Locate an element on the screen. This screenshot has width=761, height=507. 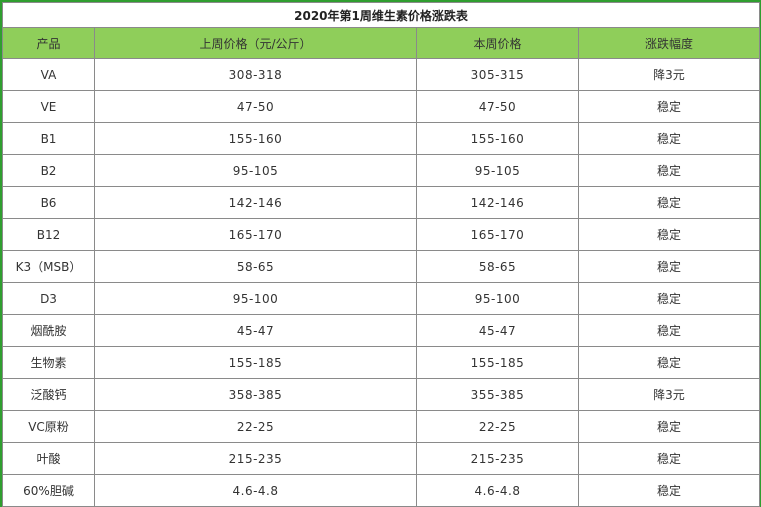
cell-product: D3 is located at coordinates (48, 298).